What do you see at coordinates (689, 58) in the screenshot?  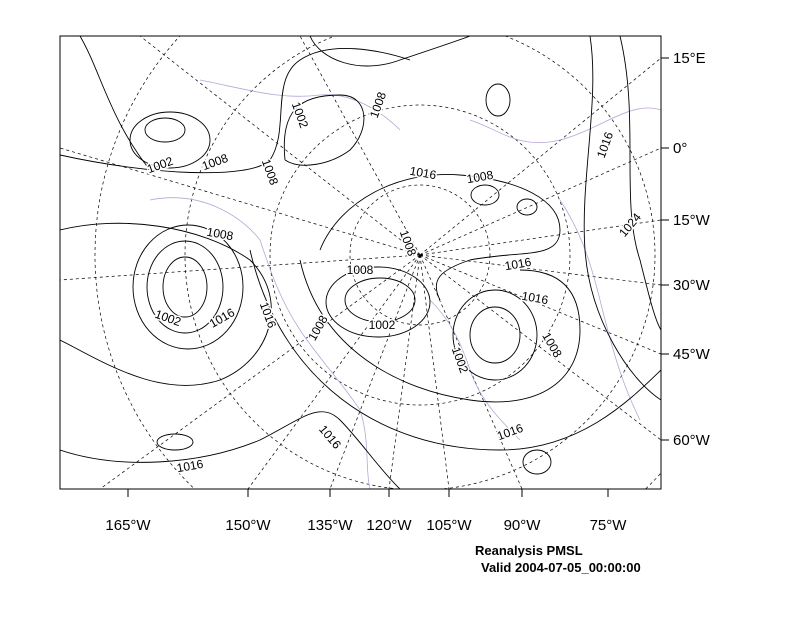 I see `y-tick-label: 15°E` at bounding box center [689, 58].